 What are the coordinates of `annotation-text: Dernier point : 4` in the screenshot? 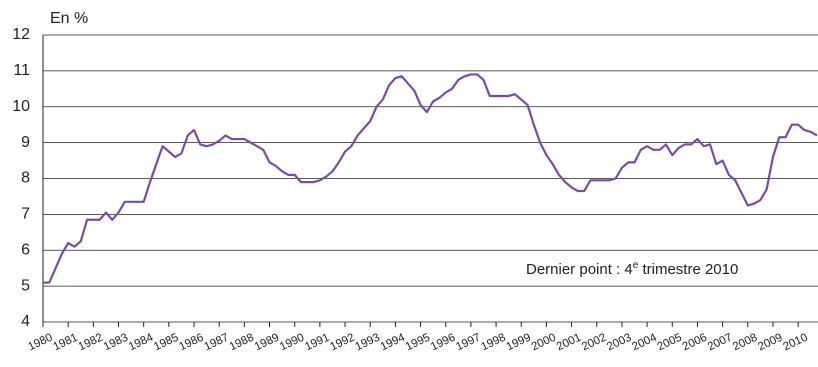 It's located at (579, 269).